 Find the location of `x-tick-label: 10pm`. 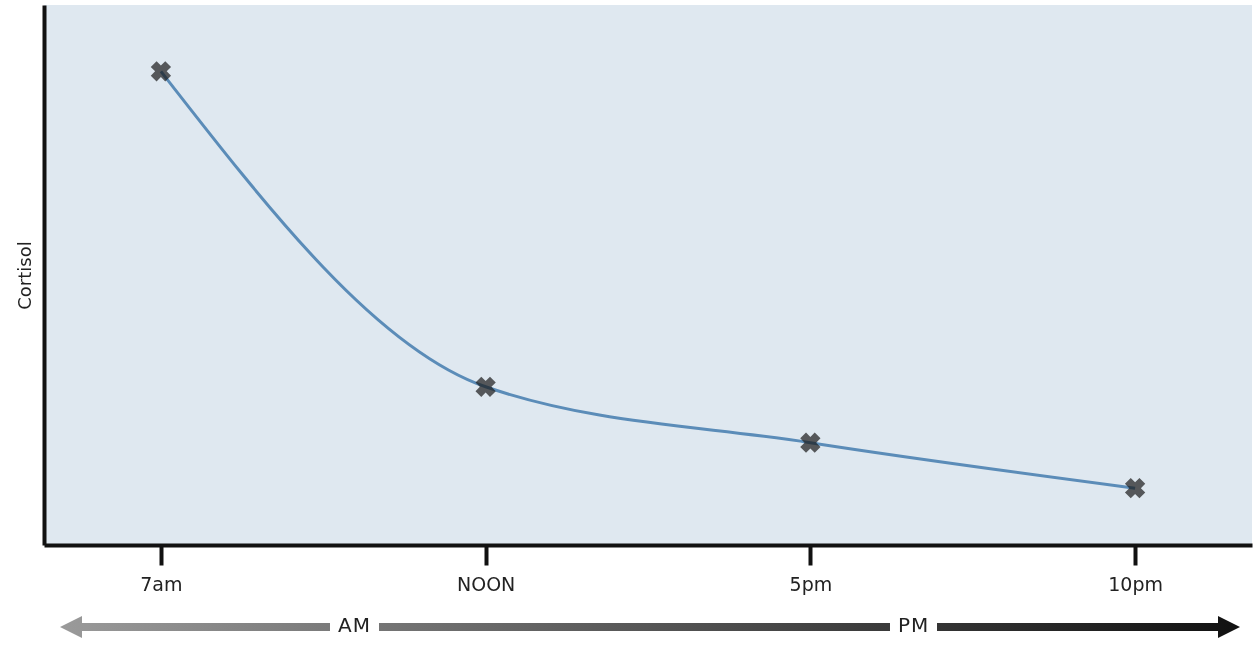

x-tick-label: 10pm is located at coordinates (1135, 583).